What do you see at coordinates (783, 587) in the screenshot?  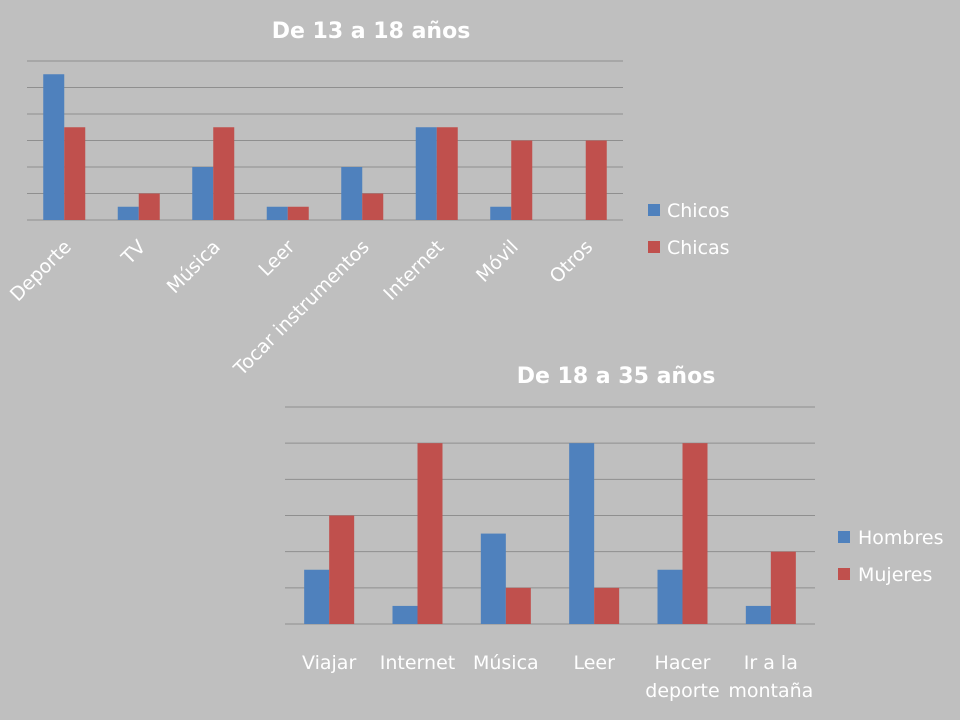 I see `bar-mujeres-ir-a-la-montana` at bounding box center [783, 587].